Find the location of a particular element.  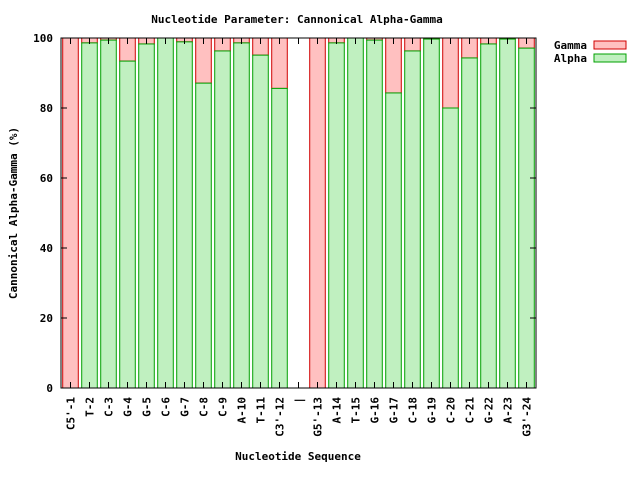

legend-label-gamma: Gamma is located at coordinates (570, 45).